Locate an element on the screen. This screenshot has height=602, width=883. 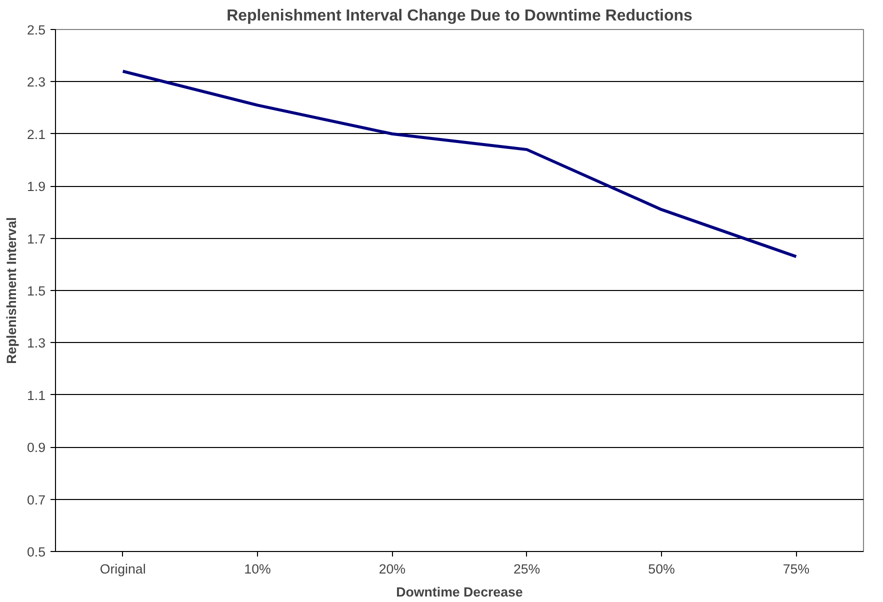
y-tick-label: 1.1 is located at coordinates (36, 395).